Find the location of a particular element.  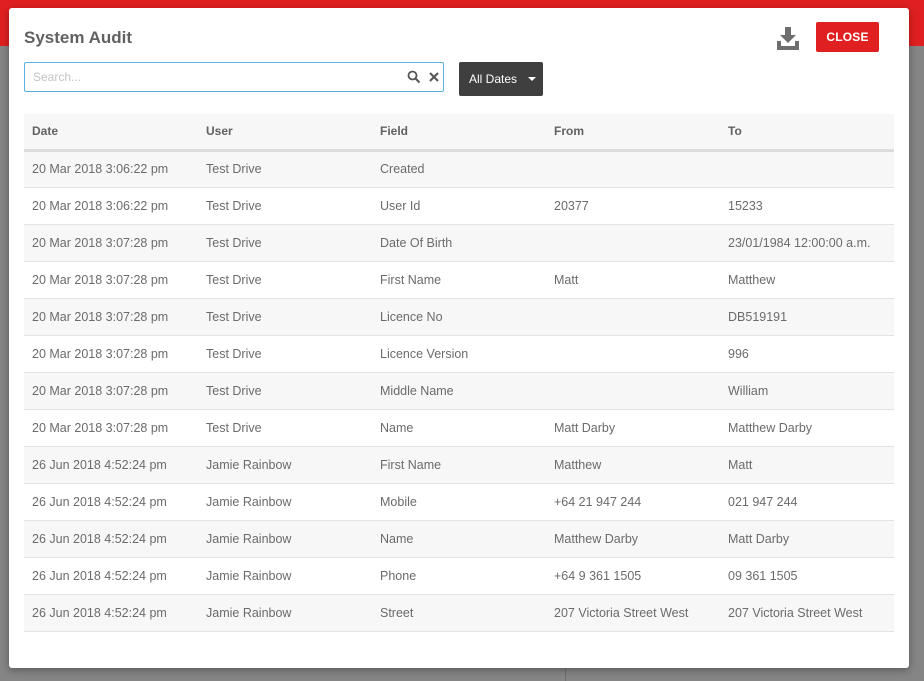

cell-to: Matt is located at coordinates (807, 465).